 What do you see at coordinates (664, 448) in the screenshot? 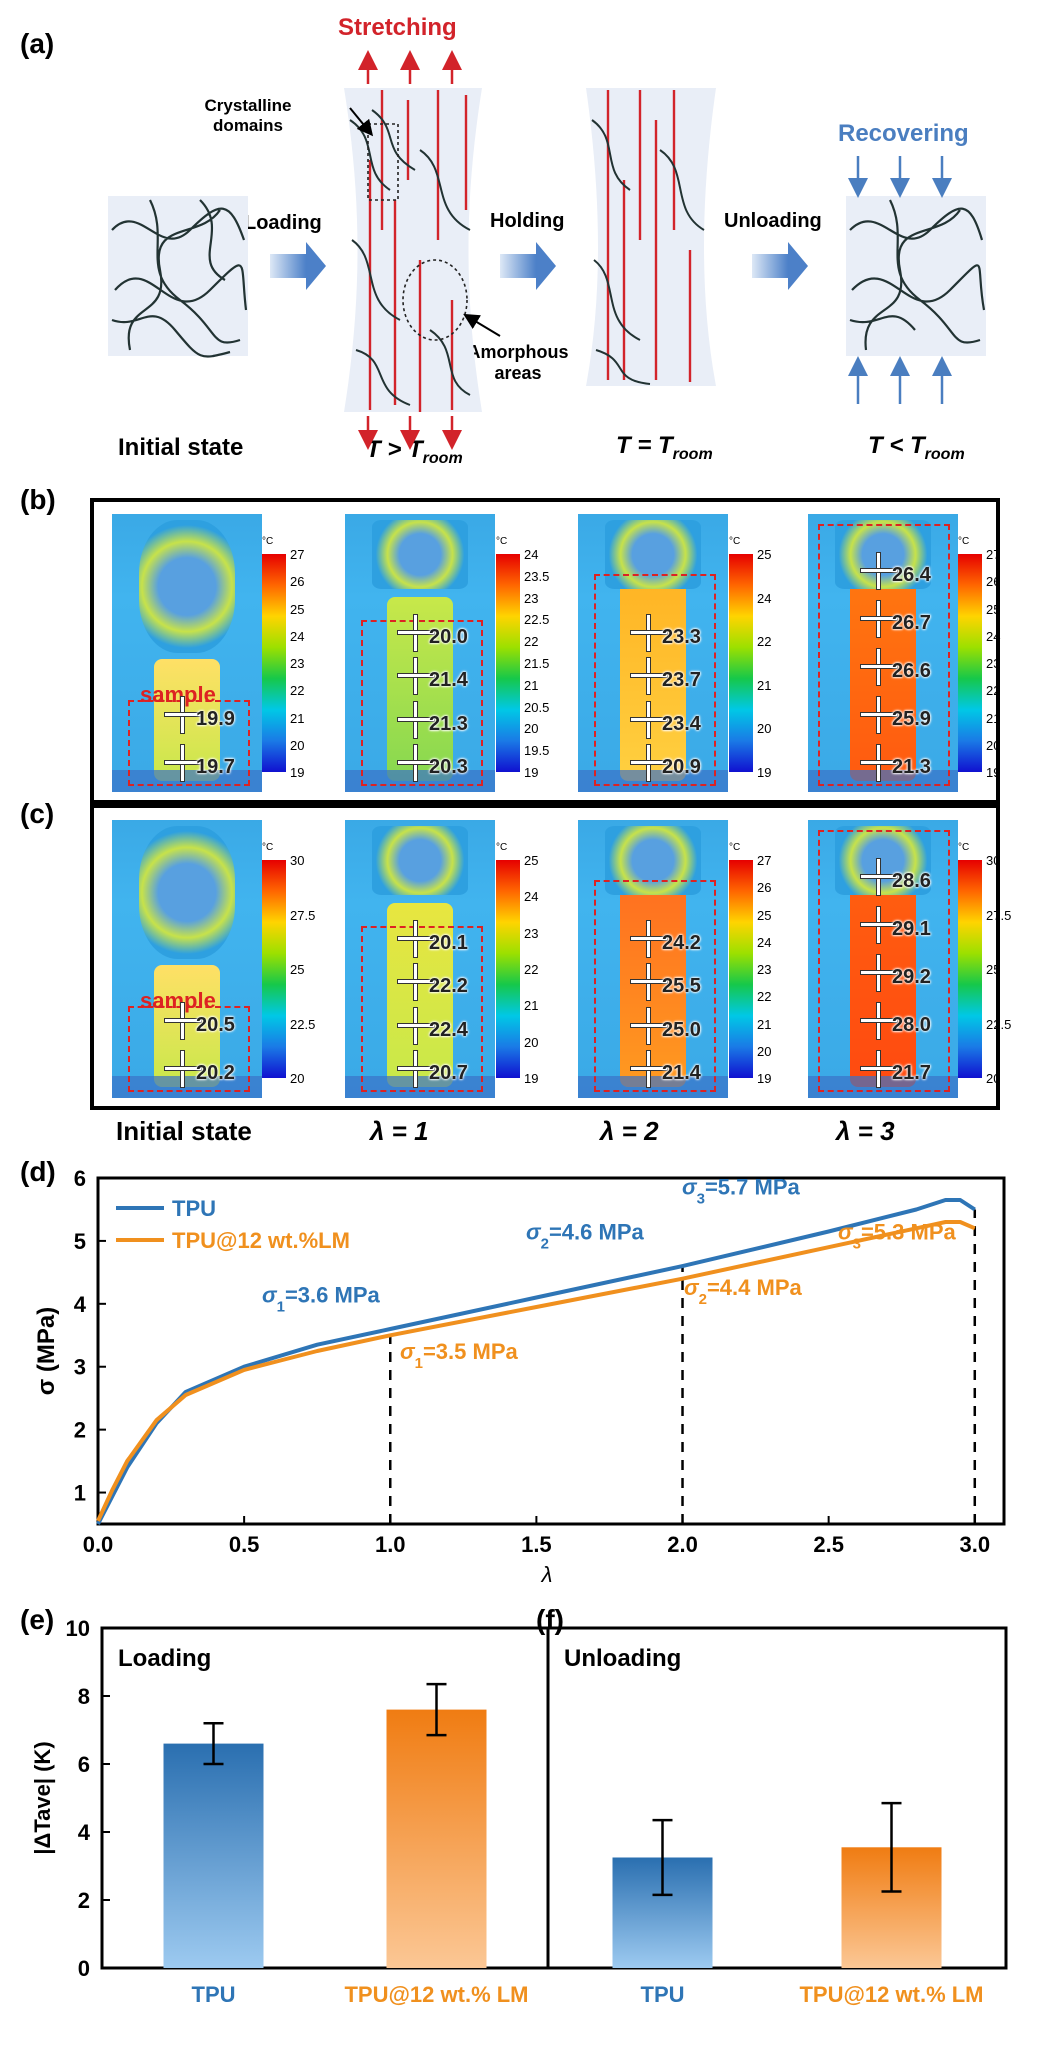
I see `condition-2: T = Troom` at bounding box center [664, 448].